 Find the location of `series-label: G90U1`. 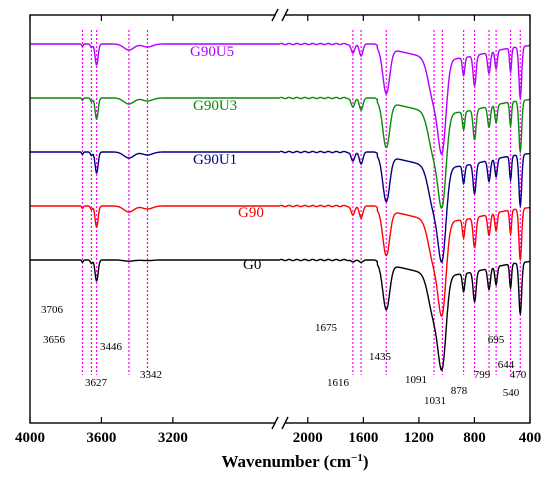

series-label: G90U1 is located at coordinates (215, 160).